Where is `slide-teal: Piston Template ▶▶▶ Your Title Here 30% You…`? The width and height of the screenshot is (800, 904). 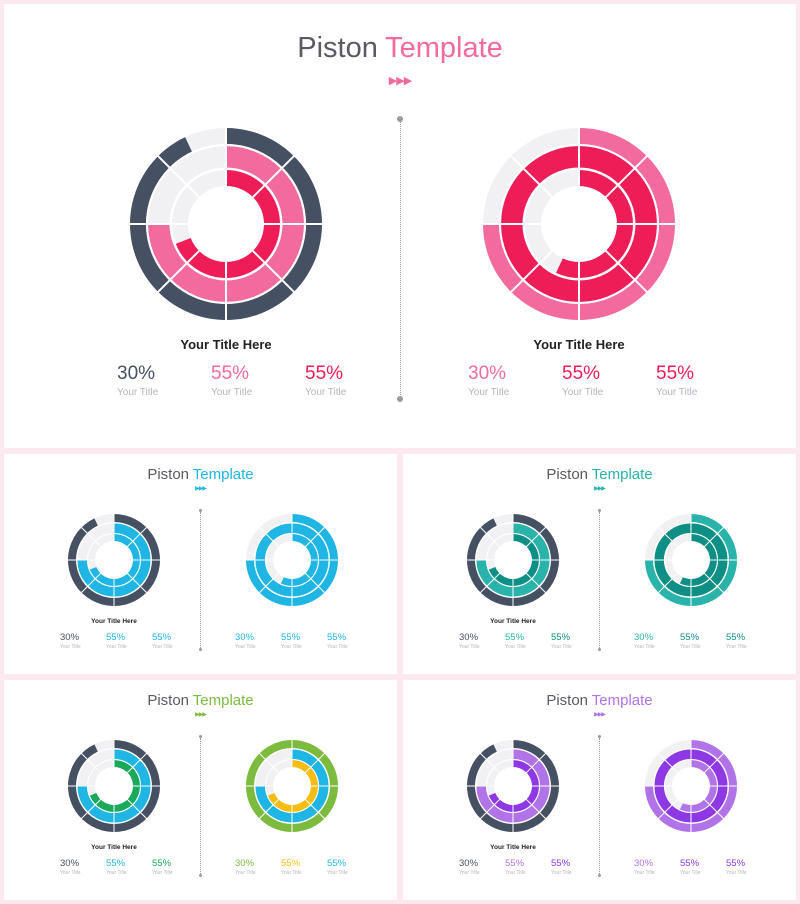
slide-teal: Piston Template ▶▶▶ Your Title Here 30% You… is located at coordinates (599, 564).